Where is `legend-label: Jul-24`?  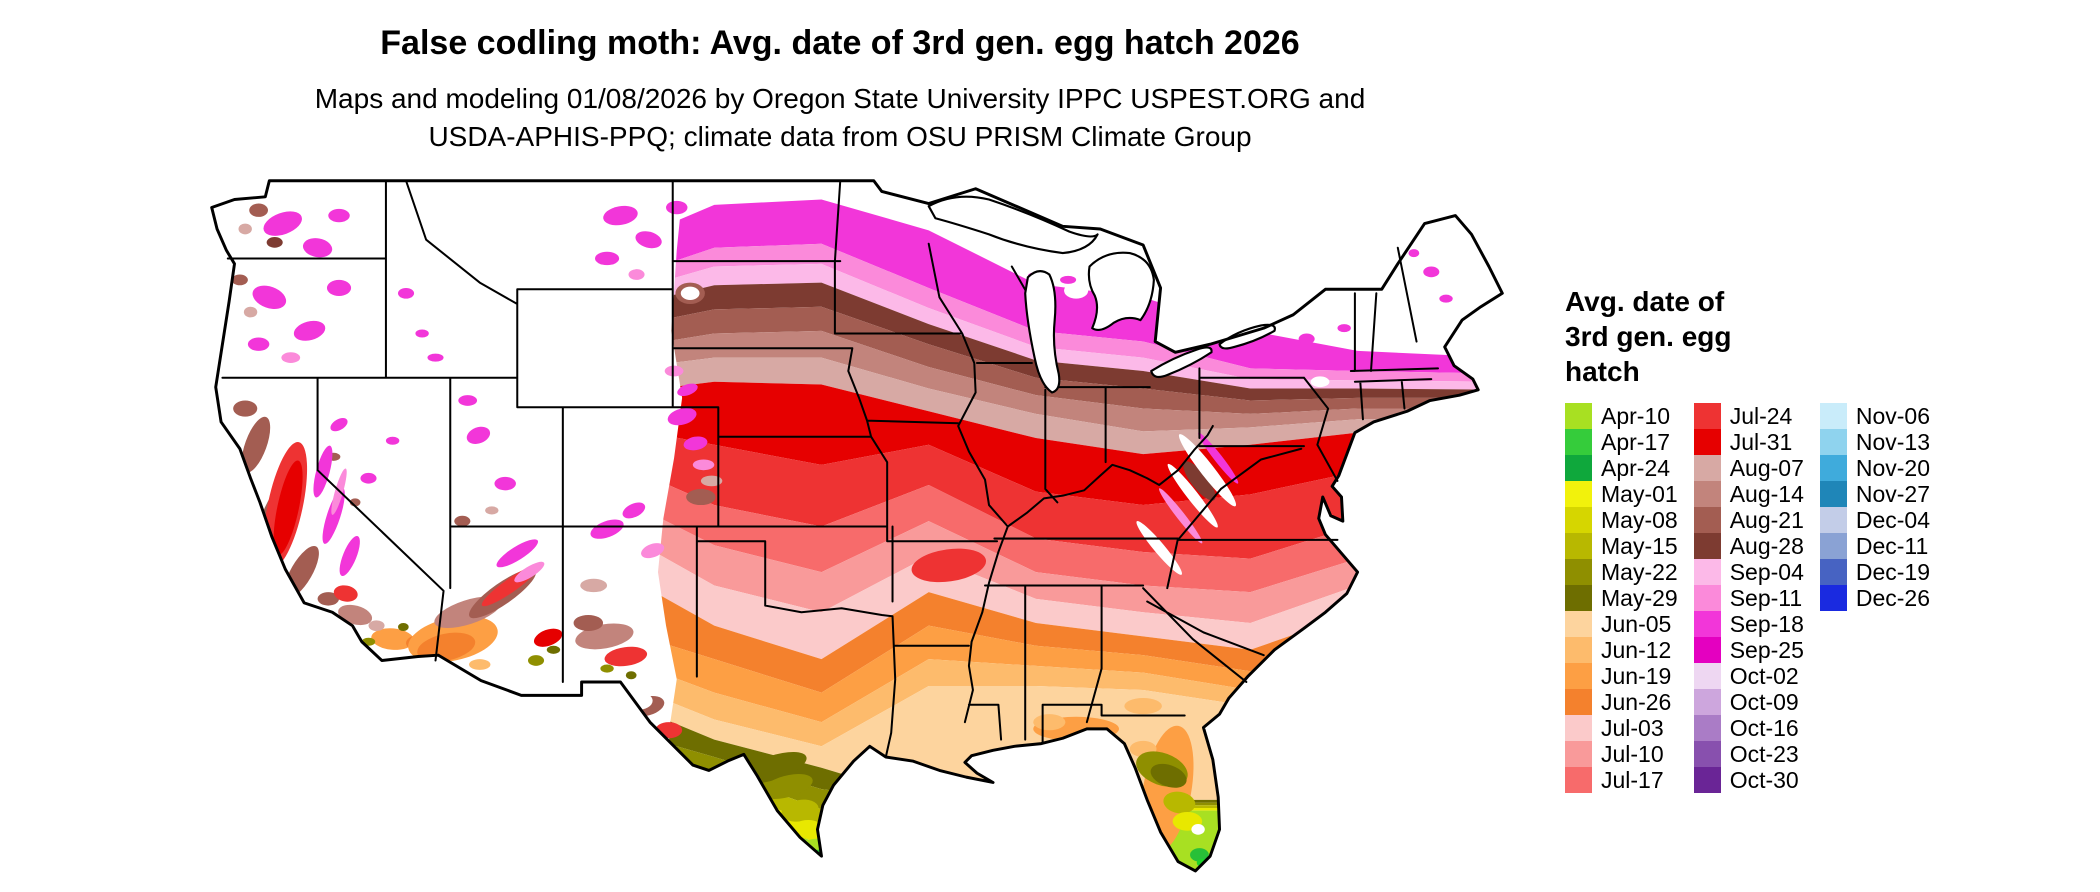
legend-label: Jul-24 is located at coordinates (1761, 415).